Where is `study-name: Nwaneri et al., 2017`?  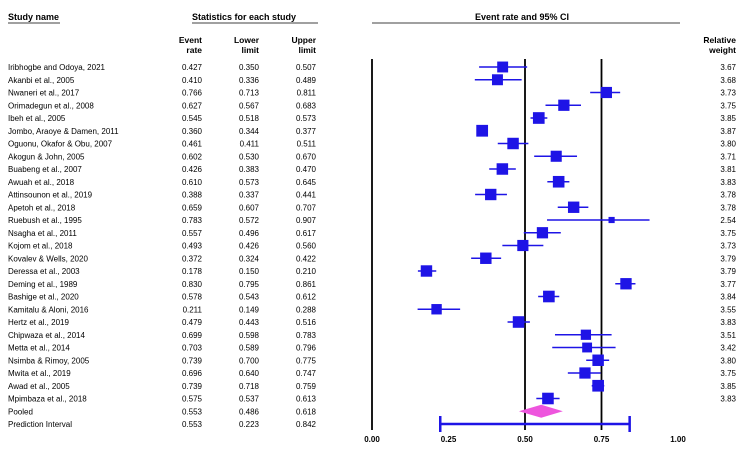
study-name: Nwaneri et al., 2017 is located at coordinates (44, 93).